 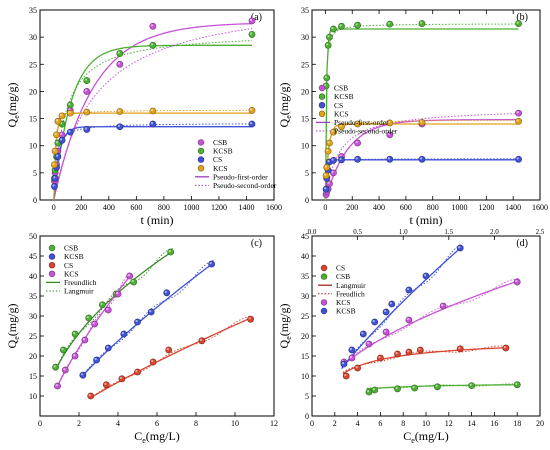 What do you see at coordinates (33, 256) in the screenshot?
I see `y-tick-label: 45` at bounding box center [33, 256].